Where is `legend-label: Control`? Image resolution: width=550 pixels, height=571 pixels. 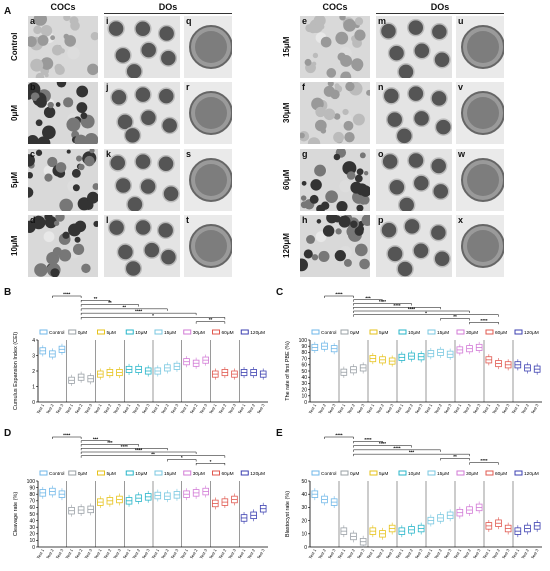
legend-label: Control is located at coordinates (56, 333).